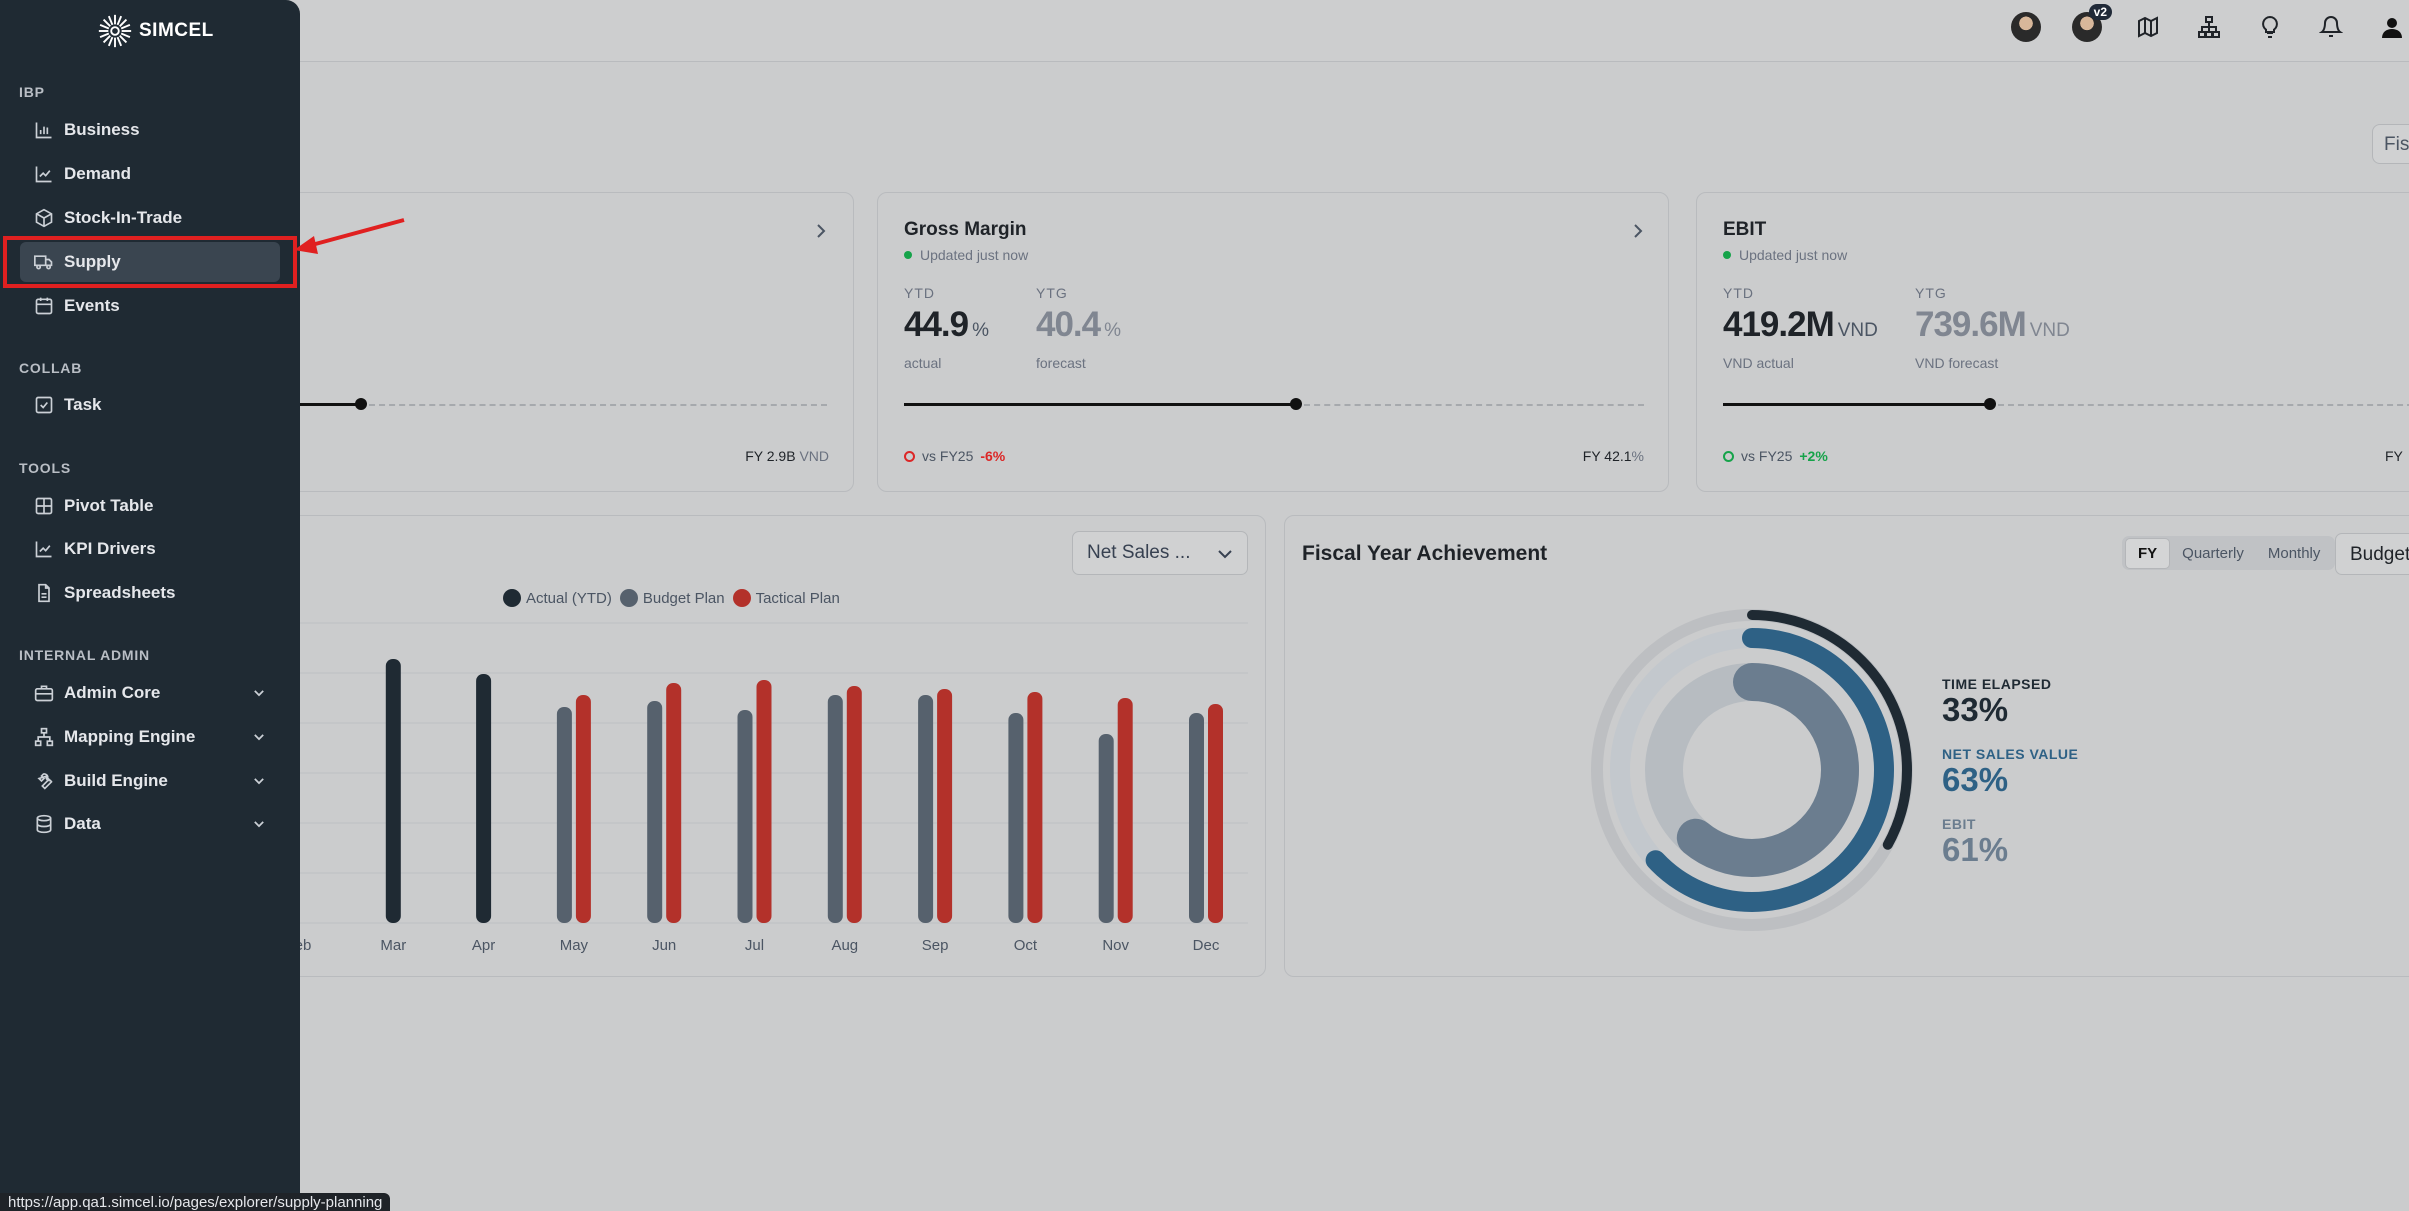 The width and height of the screenshot is (2409, 1211). What do you see at coordinates (672, 598) in the screenshot?
I see `legend-budget-plan: Budget Plan` at bounding box center [672, 598].